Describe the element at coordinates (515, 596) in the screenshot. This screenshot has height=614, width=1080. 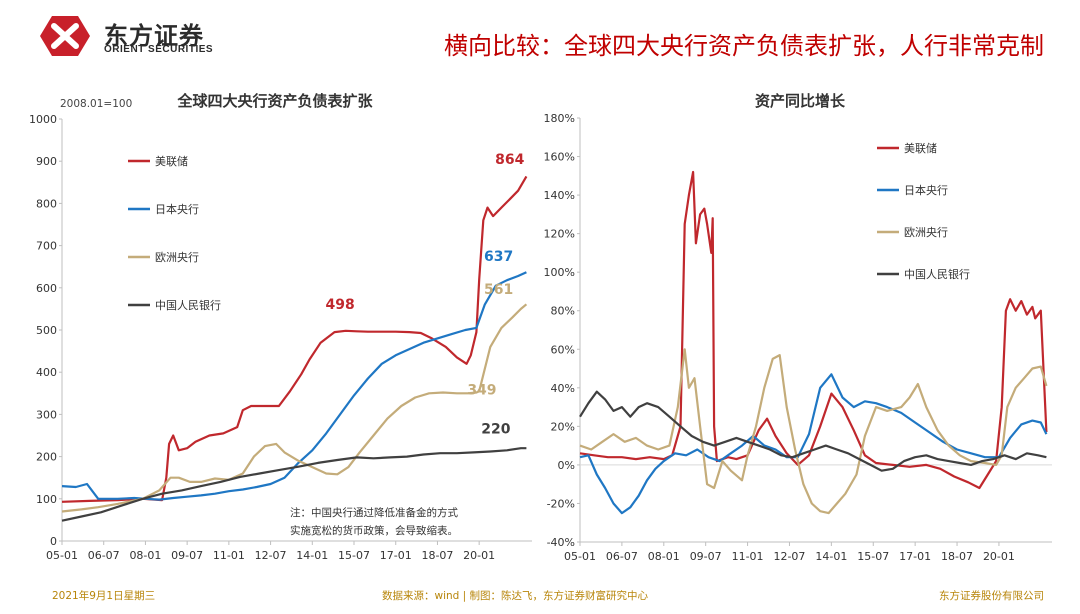
I see `footer-source: 数据来源：wind | 制图：陈达飞，东方证券财富研究中心` at that location.